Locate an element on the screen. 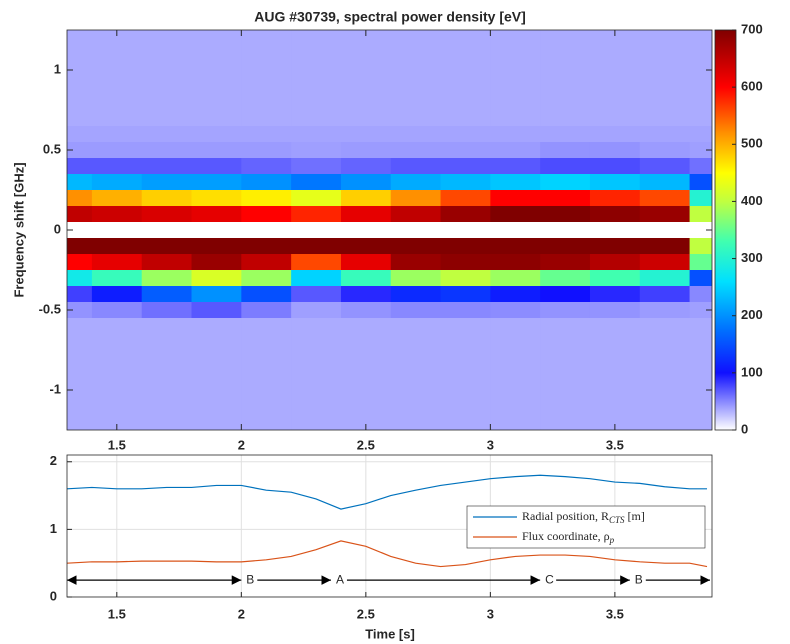 The height and width of the screenshot is (644, 790). annotation: C is located at coordinates (549, 579).